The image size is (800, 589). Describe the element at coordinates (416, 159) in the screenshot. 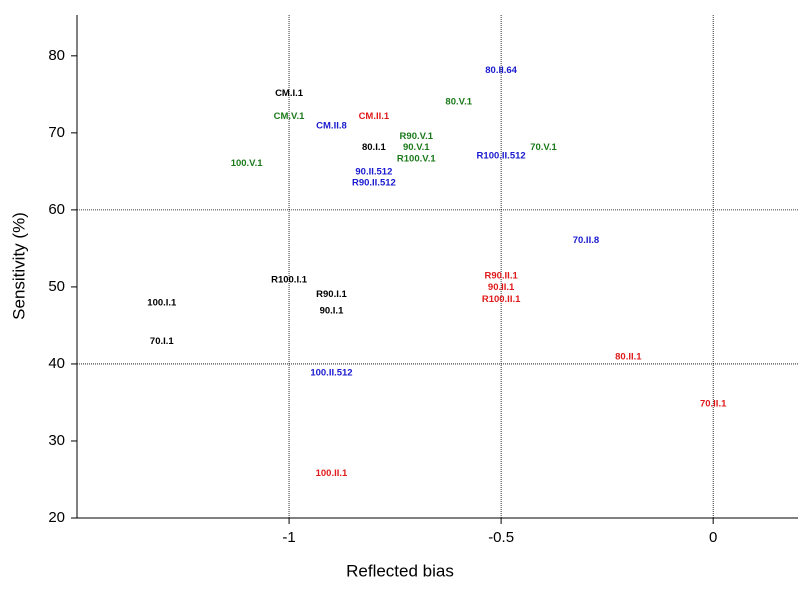

I see `point-label: R100.V.1` at that location.